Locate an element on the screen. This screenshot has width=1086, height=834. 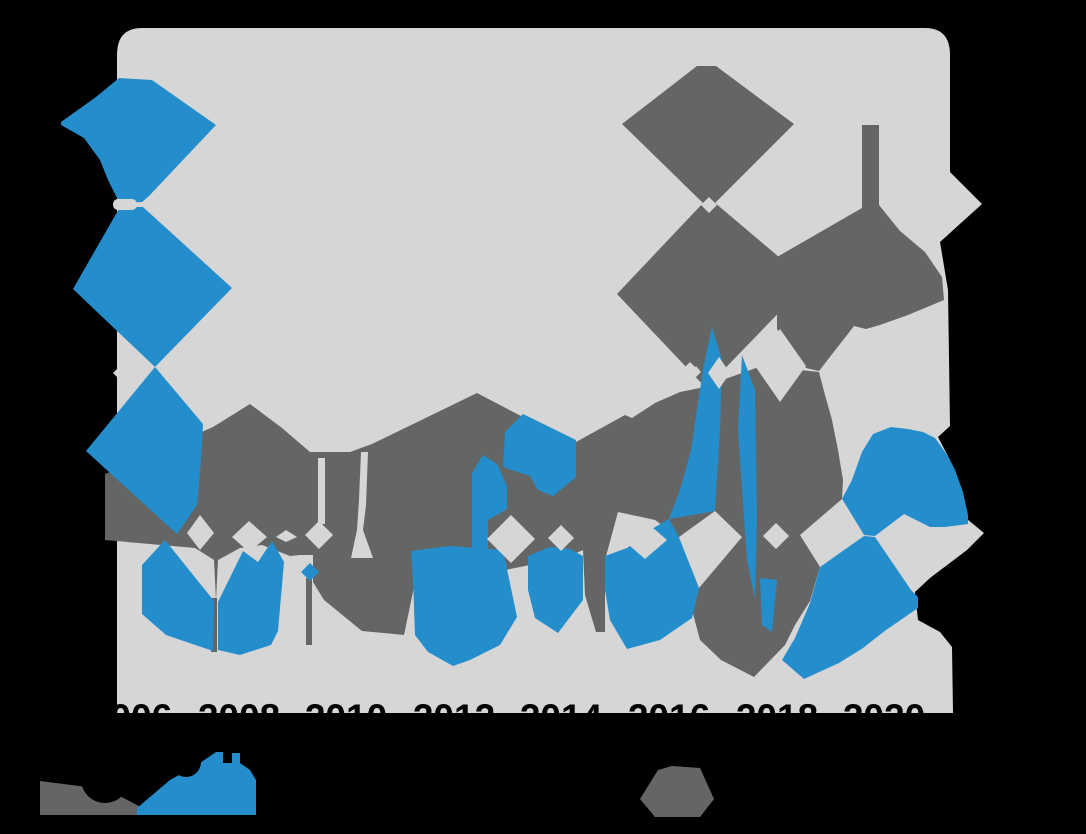
svg-text: 2012 is located at coordinates (454, 717).